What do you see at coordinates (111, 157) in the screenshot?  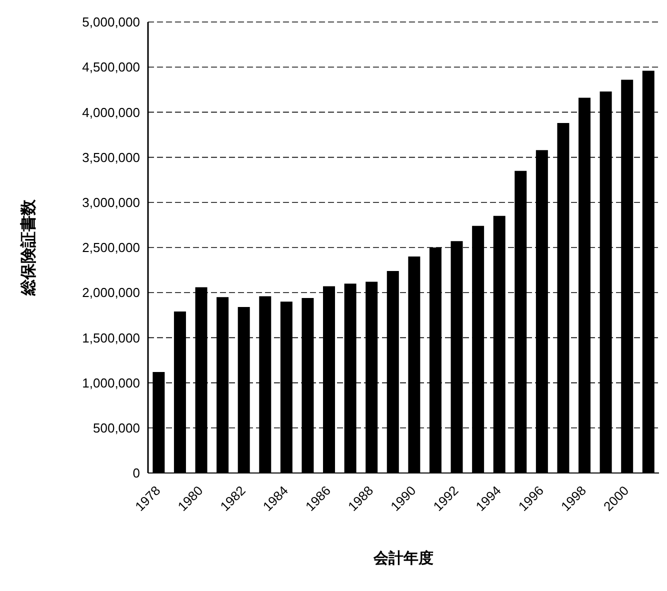 I see `y-tick-label: 3,500,000` at bounding box center [111, 157].